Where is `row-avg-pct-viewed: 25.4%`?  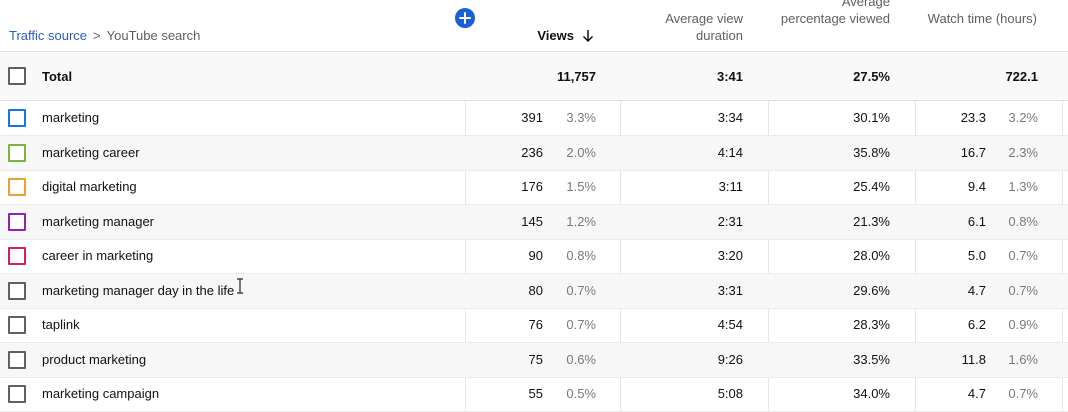 row-avg-pct-viewed: 25.4% is located at coordinates (871, 186).